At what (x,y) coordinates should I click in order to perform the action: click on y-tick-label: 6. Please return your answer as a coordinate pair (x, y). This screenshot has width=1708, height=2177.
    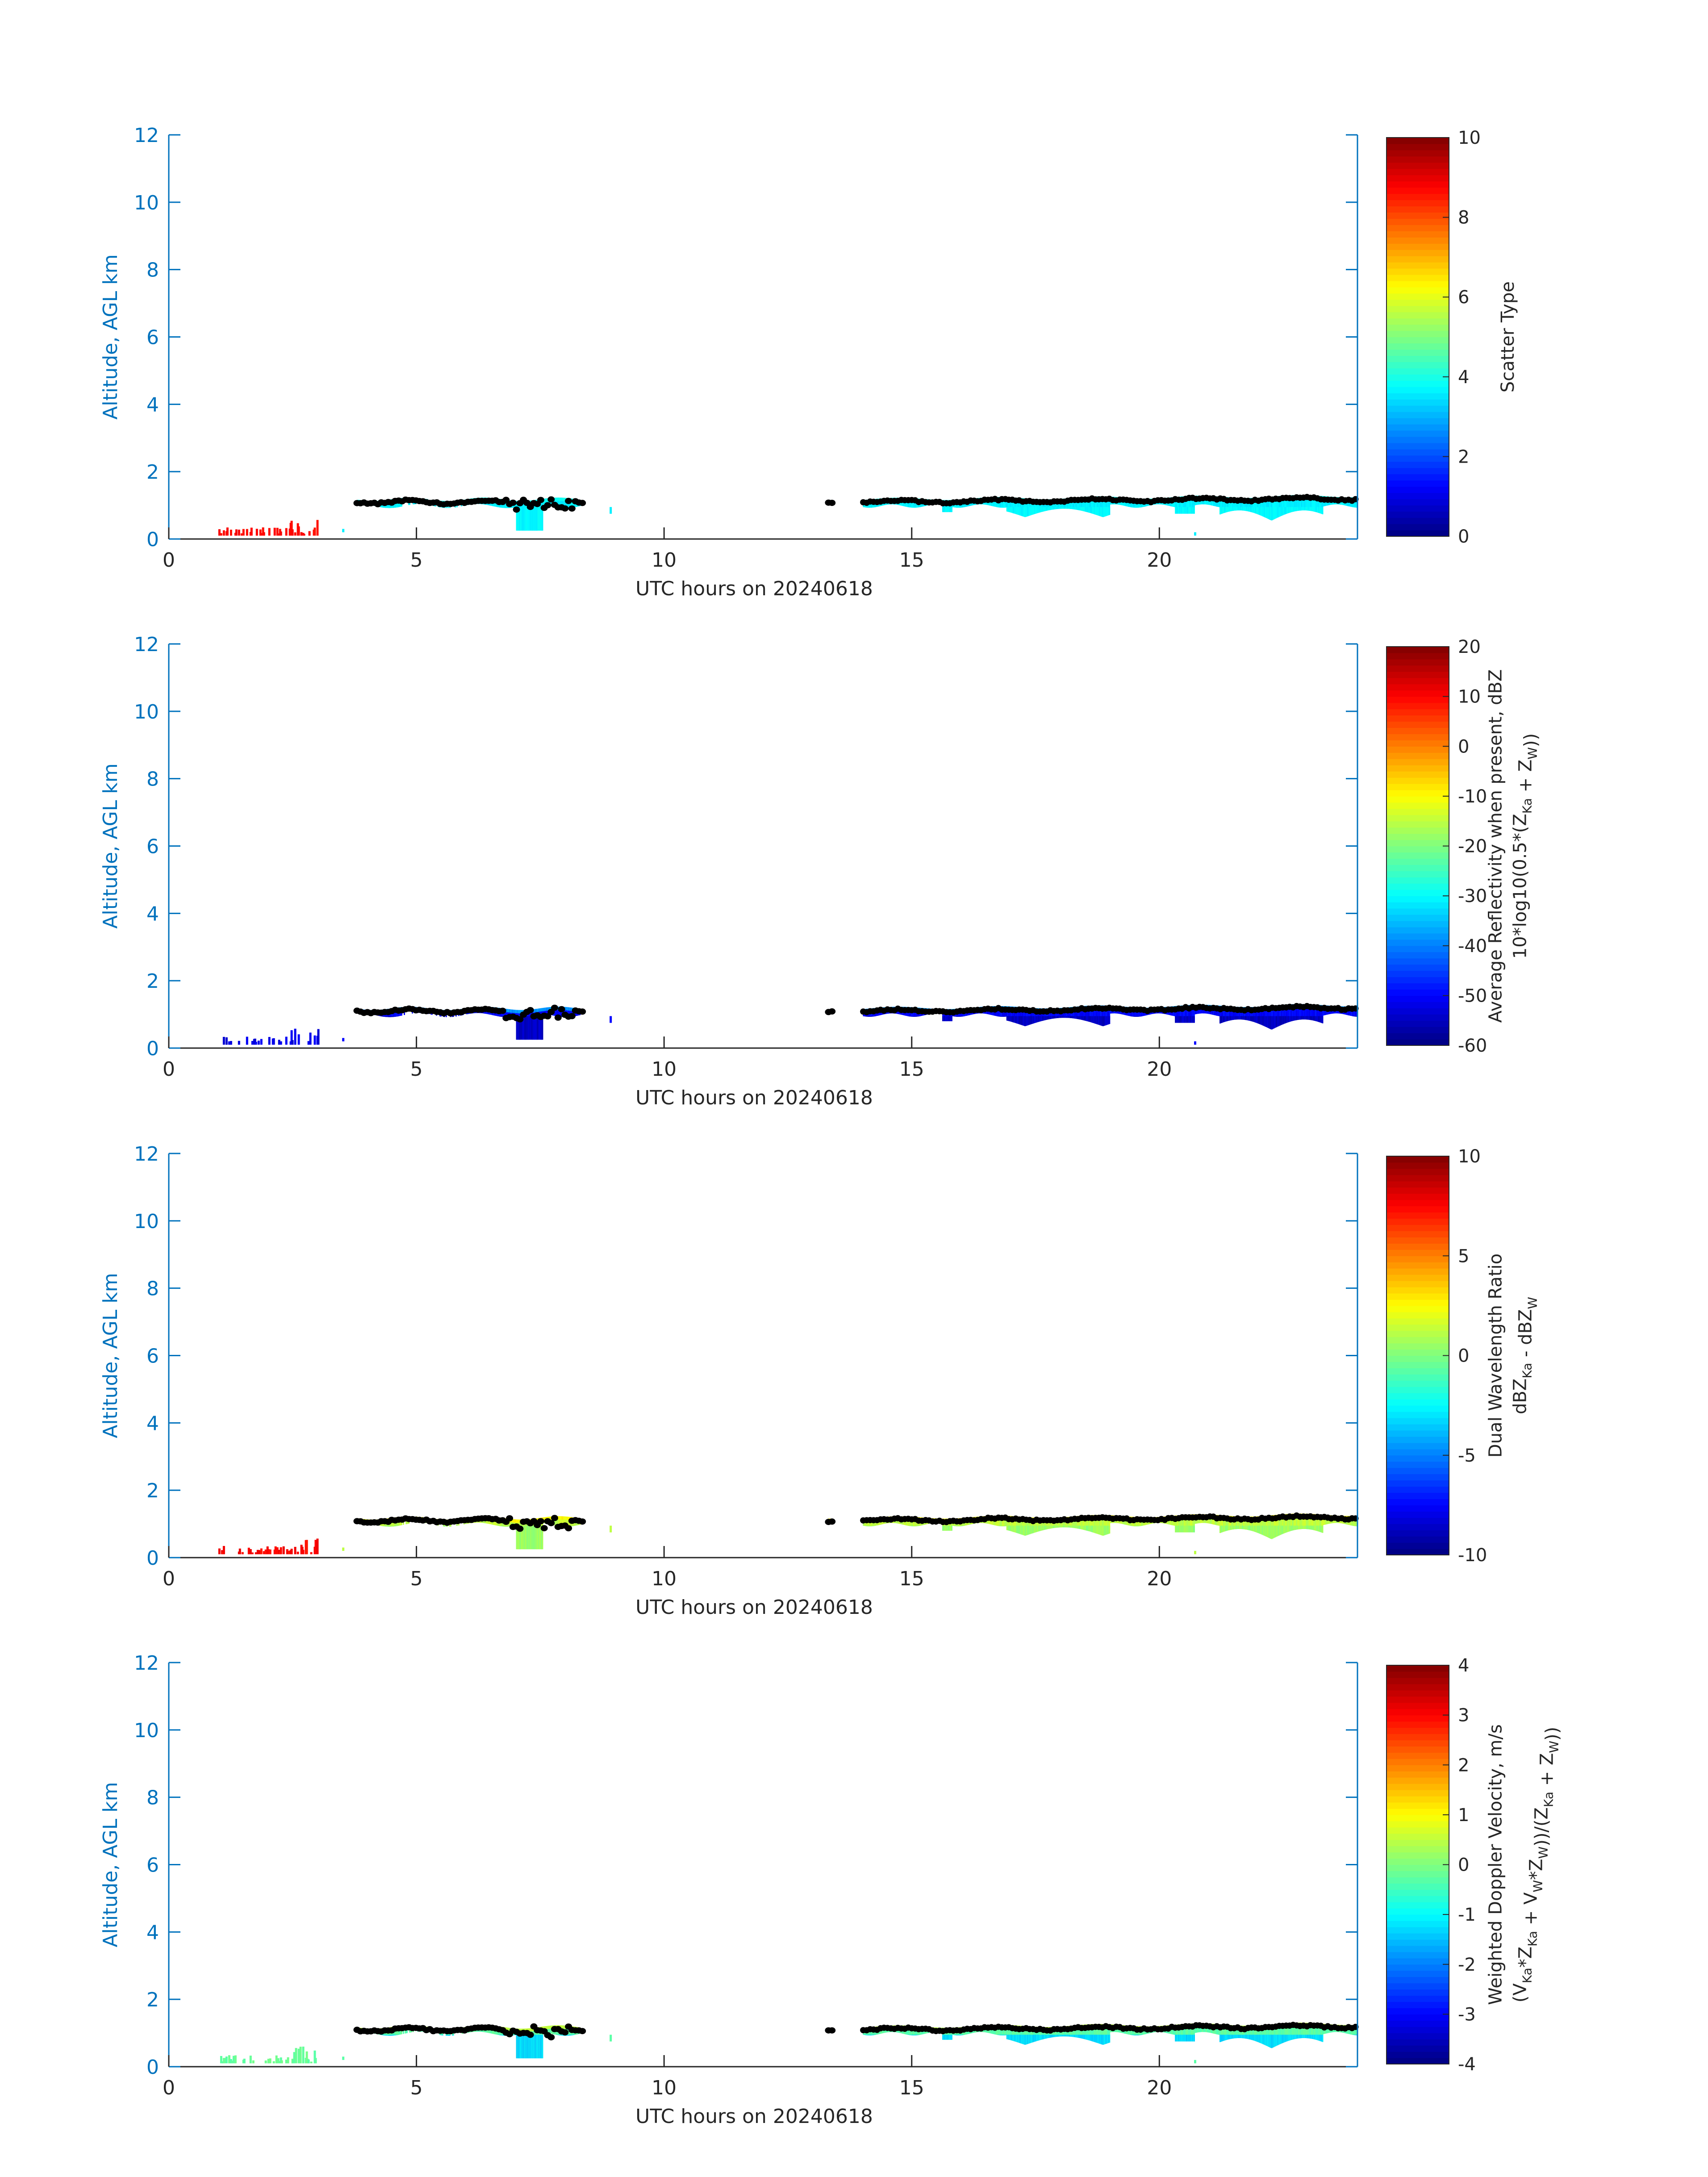
    Looking at the image, I should click on (152, 847).